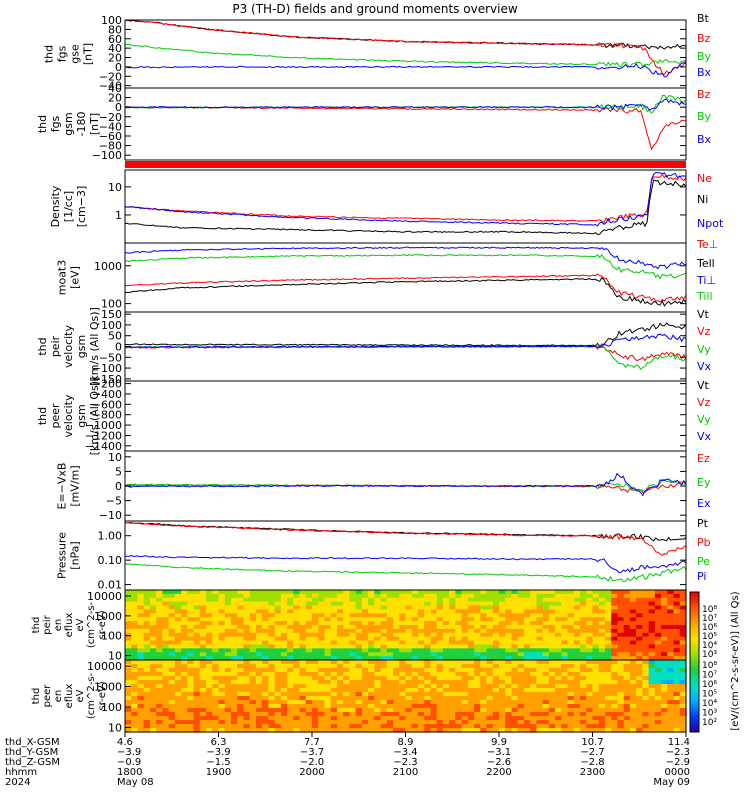  I want to click on legend-Vt: Vt, so click(703, 385).